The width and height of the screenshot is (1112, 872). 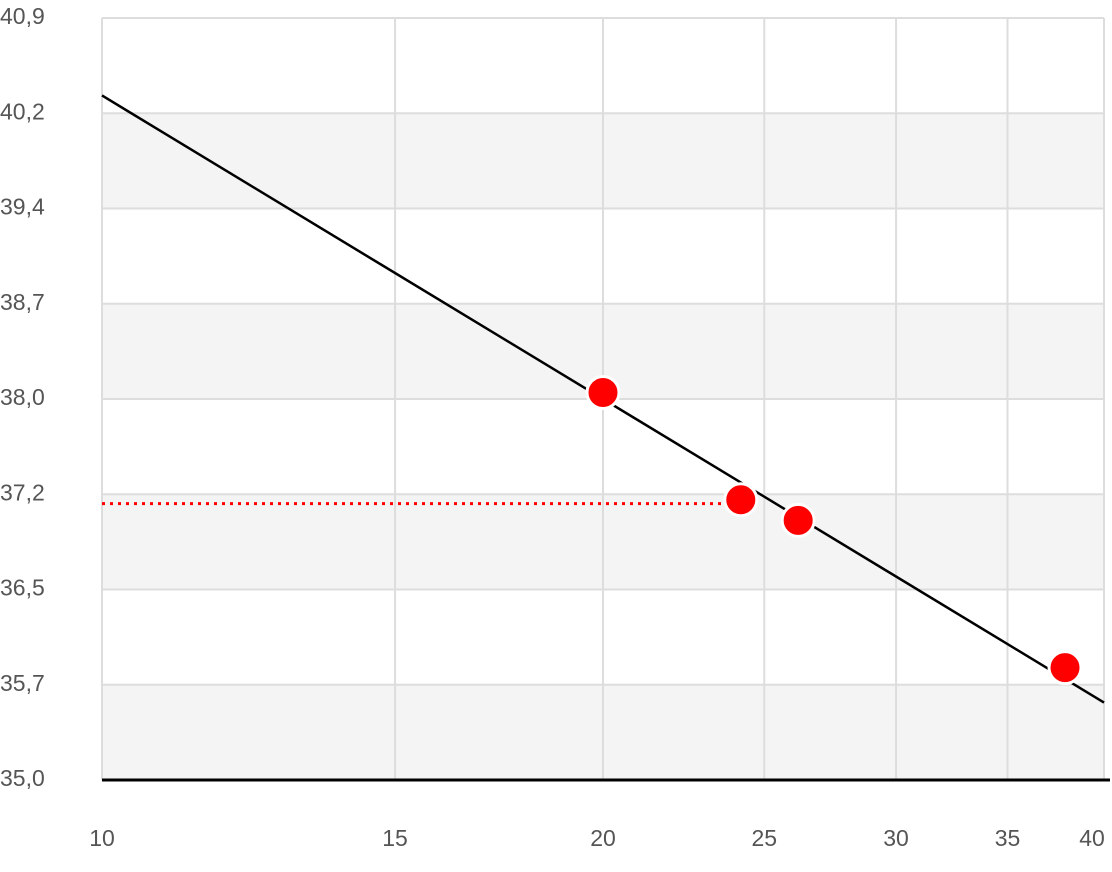 What do you see at coordinates (22, 111) in the screenshot?
I see `y-tick-label: 40,2` at bounding box center [22, 111].